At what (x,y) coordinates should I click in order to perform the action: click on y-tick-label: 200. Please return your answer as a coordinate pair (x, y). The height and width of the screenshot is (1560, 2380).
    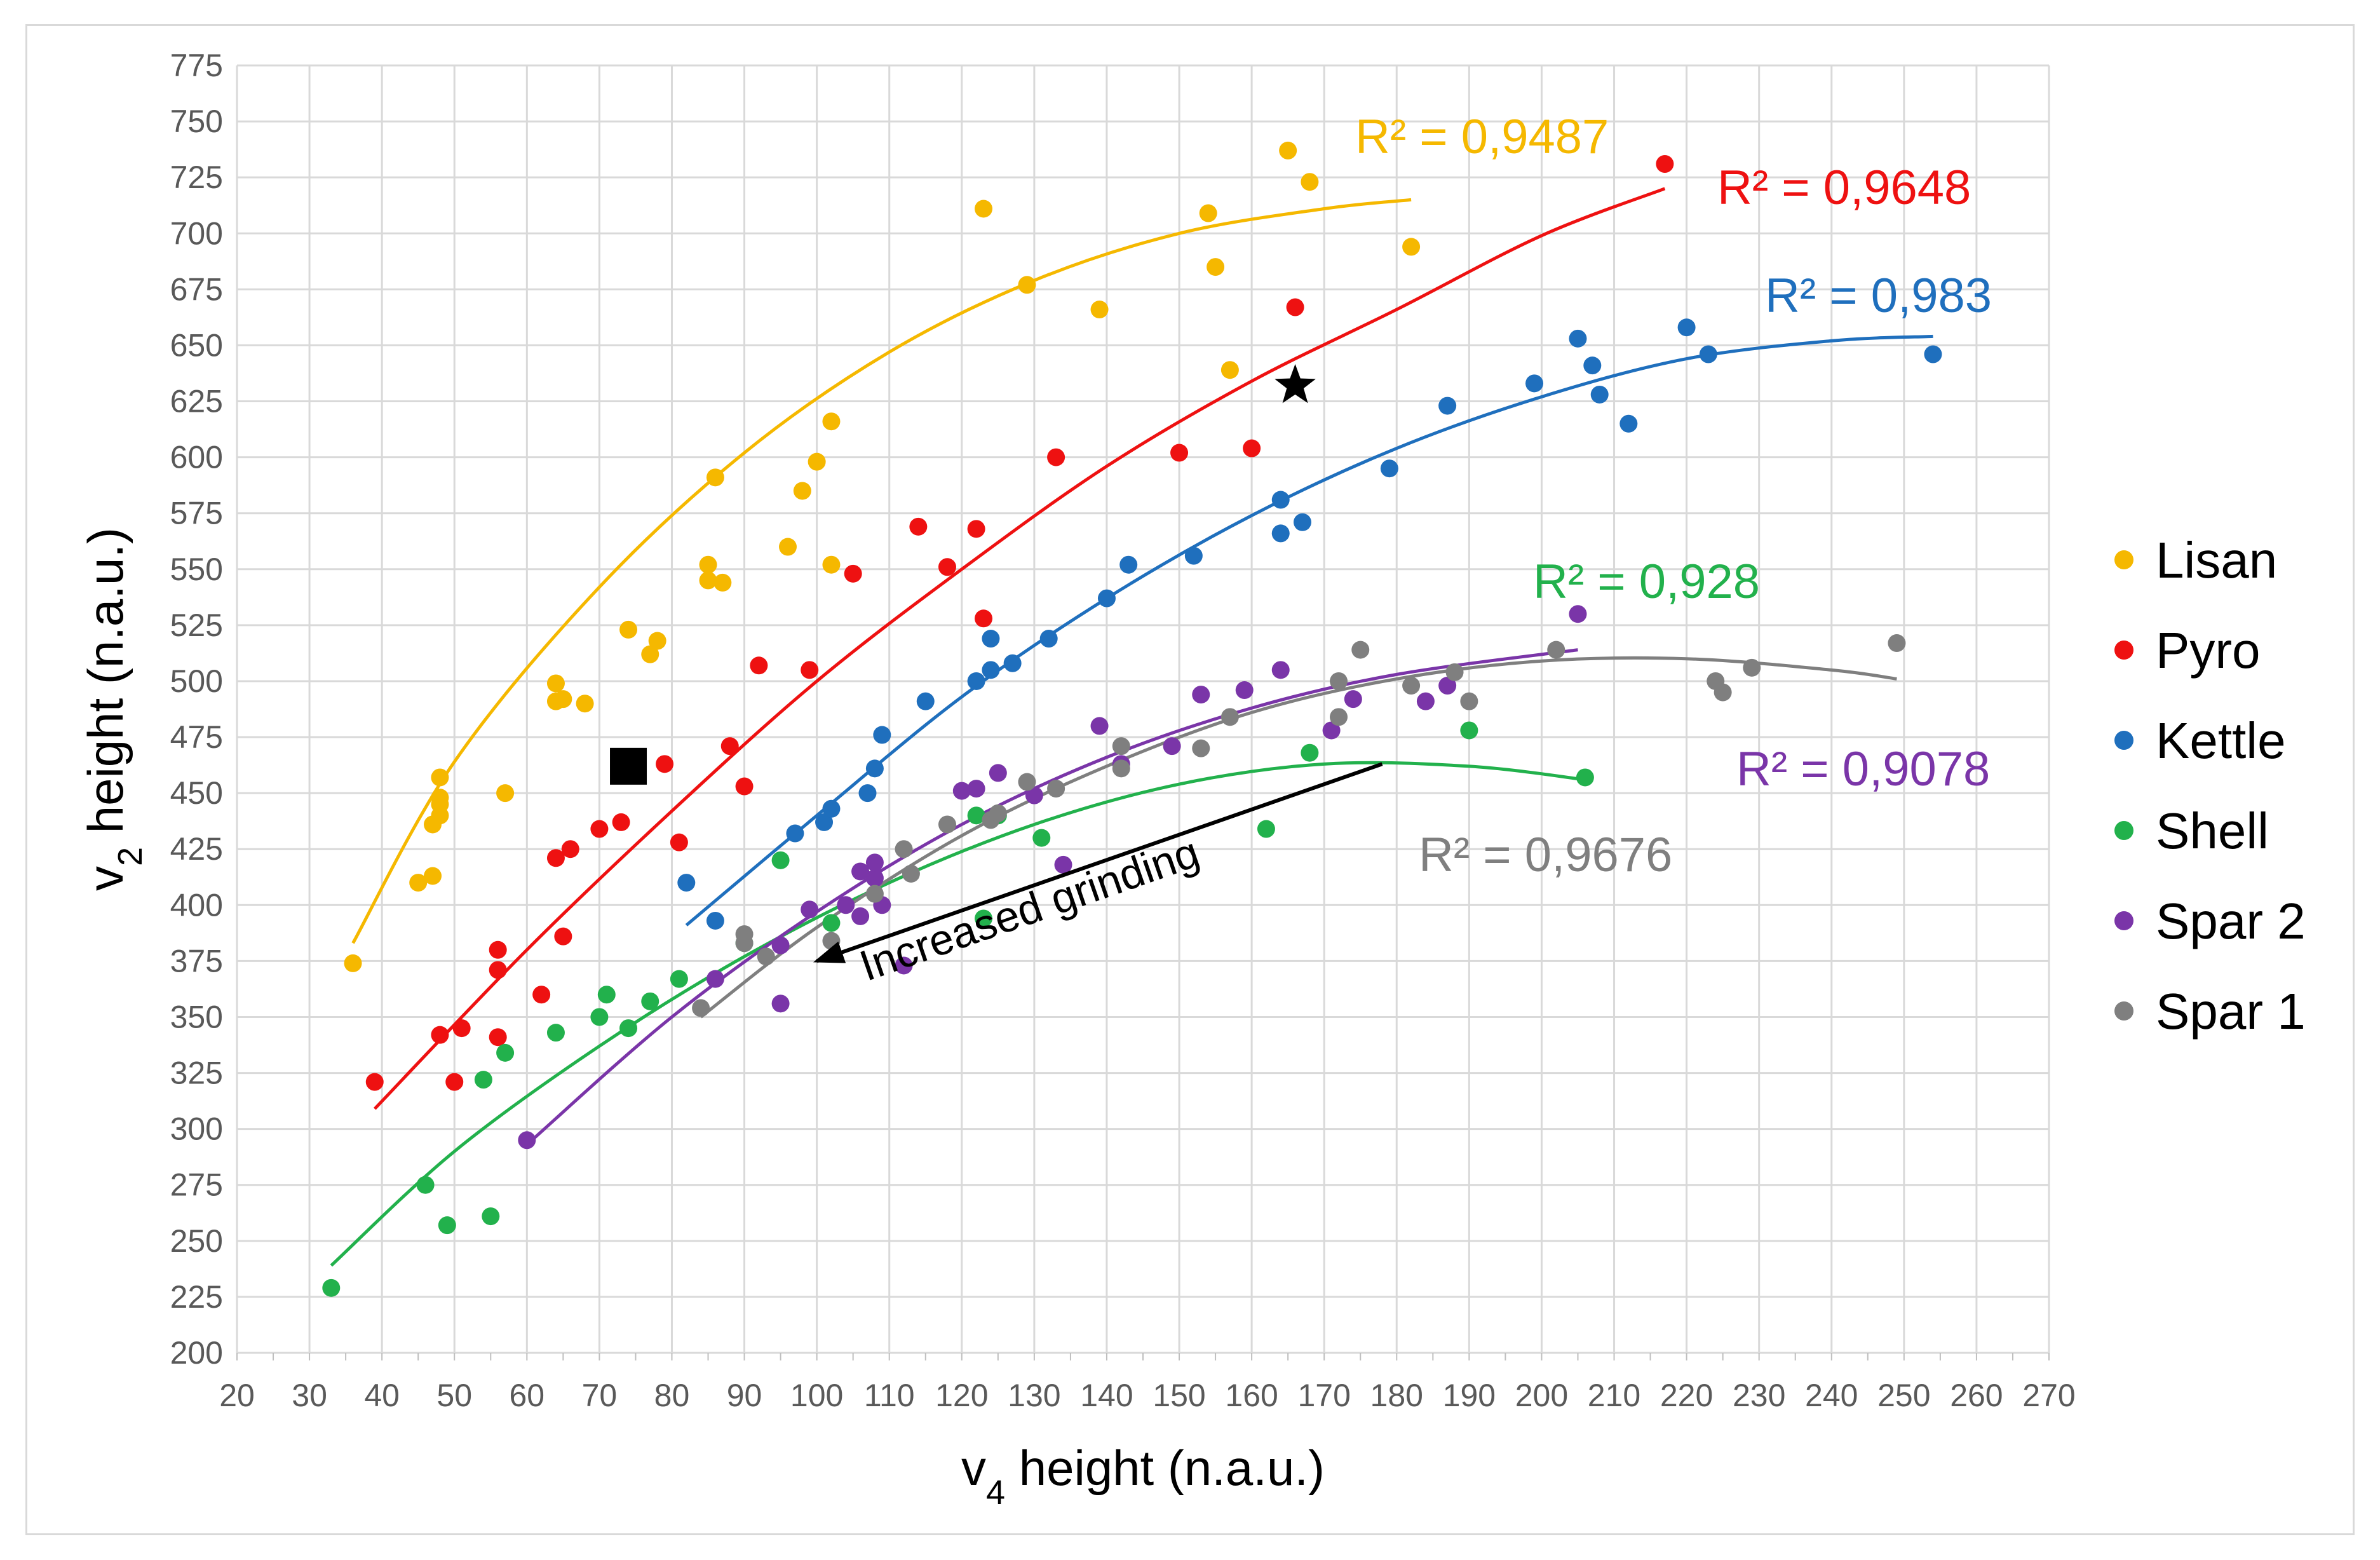
    Looking at the image, I should click on (197, 1353).